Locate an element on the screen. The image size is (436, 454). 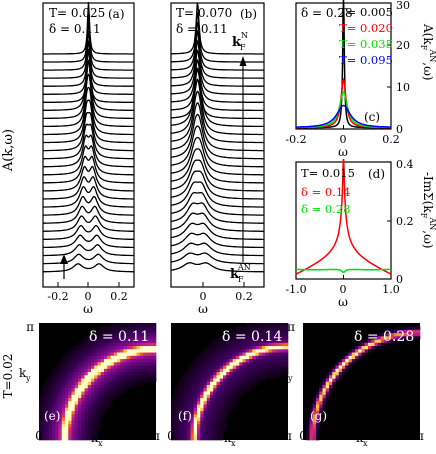
panel-a-xticks is located at coordinates (88, 284).